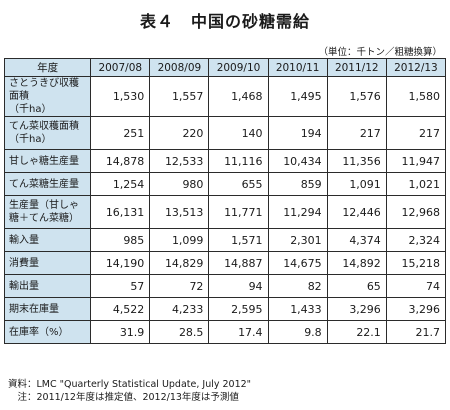 The height and width of the screenshot is (410, 450). I want to click on table-row: 消費量 14,190 14,829 14,887 14,675 14,892 15,218, so click(225, 263).